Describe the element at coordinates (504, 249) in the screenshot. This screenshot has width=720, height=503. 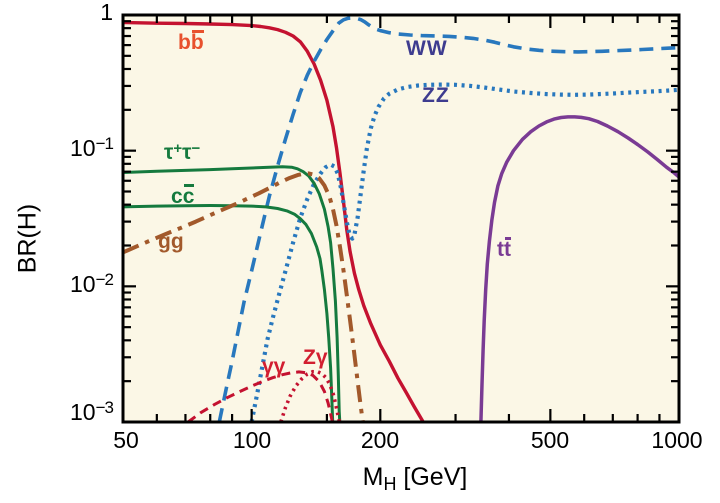
I see `curve-label-tt: tt` at that location.